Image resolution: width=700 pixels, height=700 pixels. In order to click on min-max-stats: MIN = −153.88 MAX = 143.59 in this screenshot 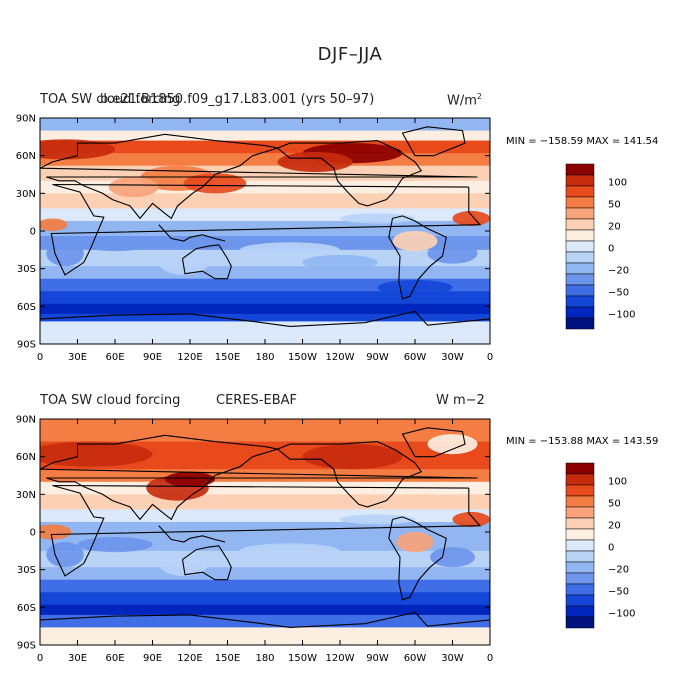, I will do `click(582, 441)`.